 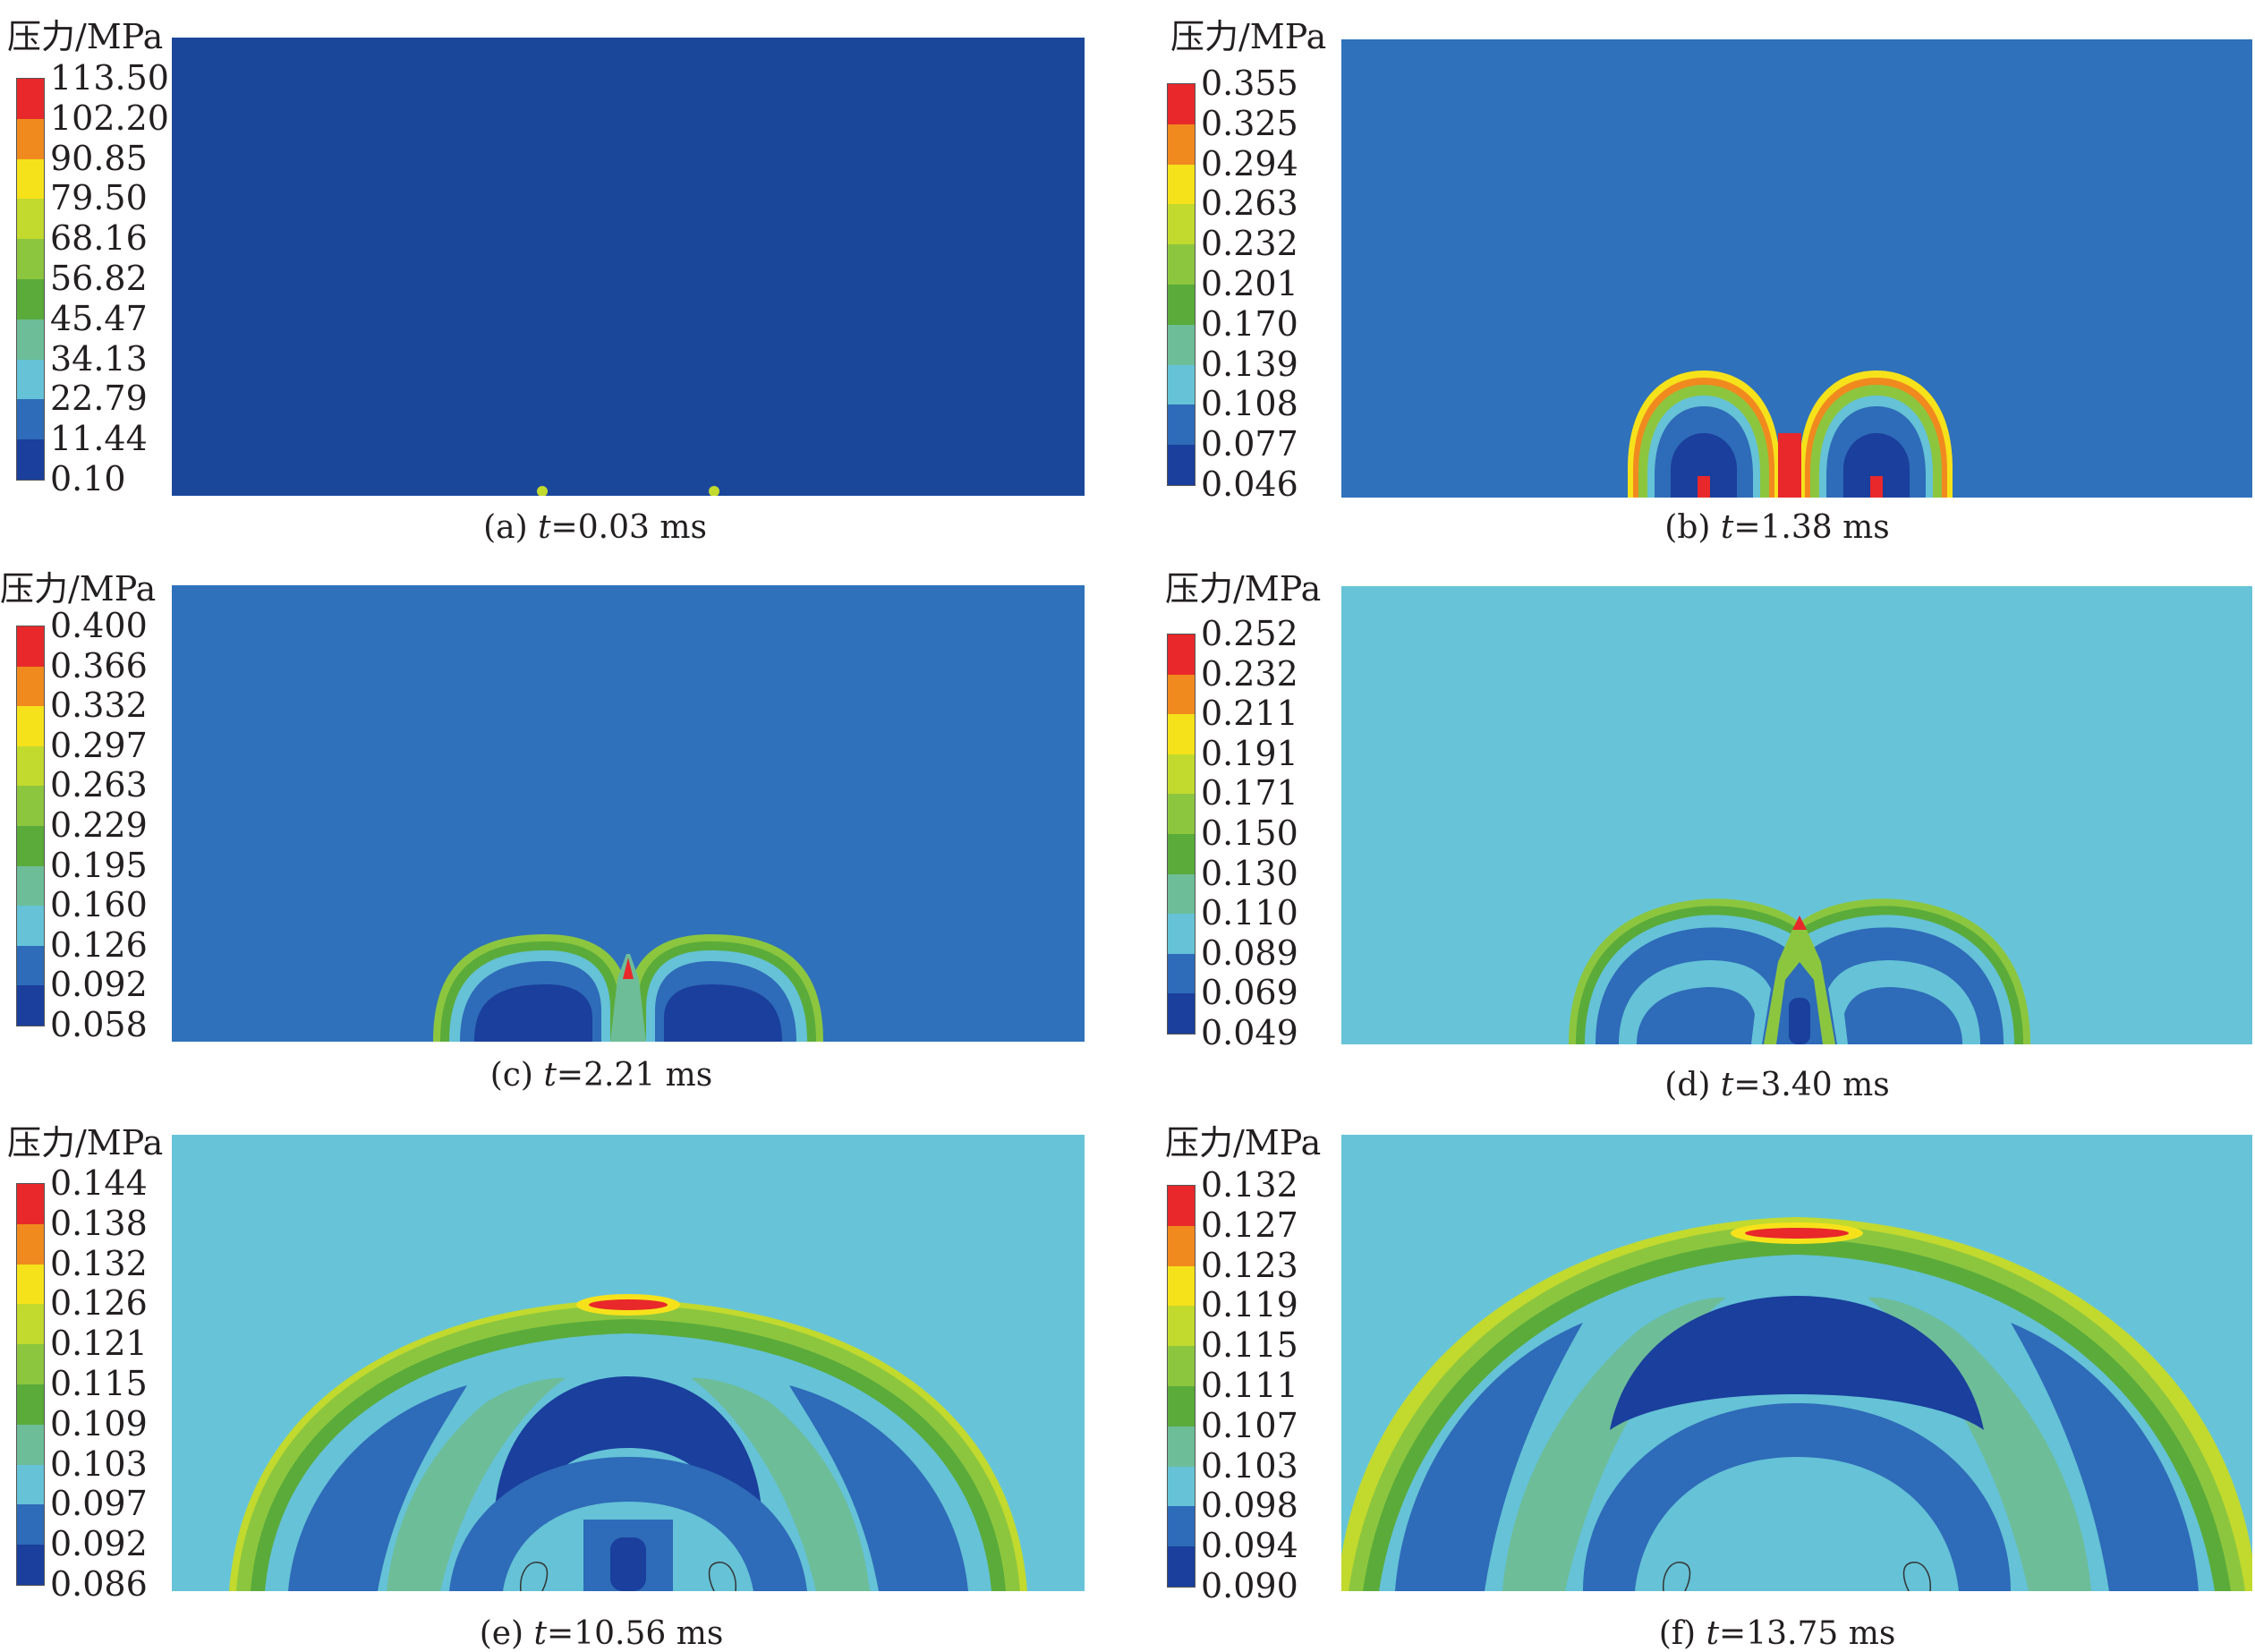 I want to click on wave-stem-right, so click(x=1979, y=1444).